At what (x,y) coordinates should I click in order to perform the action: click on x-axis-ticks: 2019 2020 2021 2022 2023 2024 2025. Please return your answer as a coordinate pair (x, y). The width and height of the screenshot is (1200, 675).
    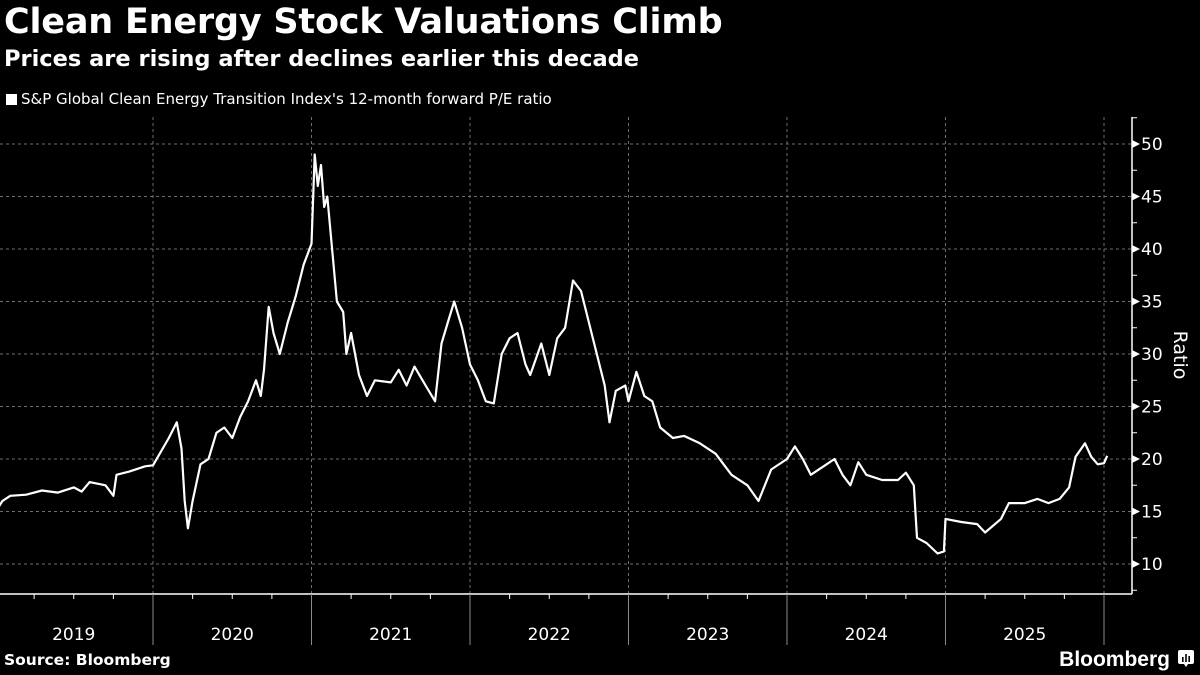
    Looking at the image, I should click on (569, 619).